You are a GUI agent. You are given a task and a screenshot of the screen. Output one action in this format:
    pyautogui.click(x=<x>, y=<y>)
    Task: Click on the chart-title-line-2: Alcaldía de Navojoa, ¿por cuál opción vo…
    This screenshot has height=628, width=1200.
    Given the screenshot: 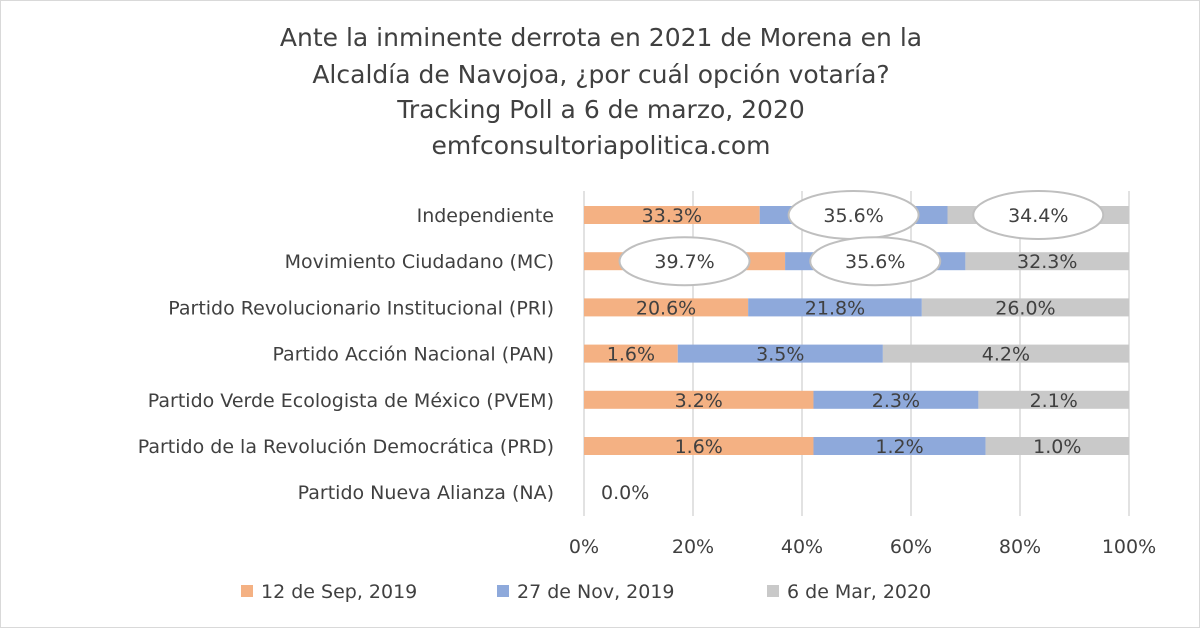 What is the action you would take?
    pyautogui.click(x=601, y=74)
    